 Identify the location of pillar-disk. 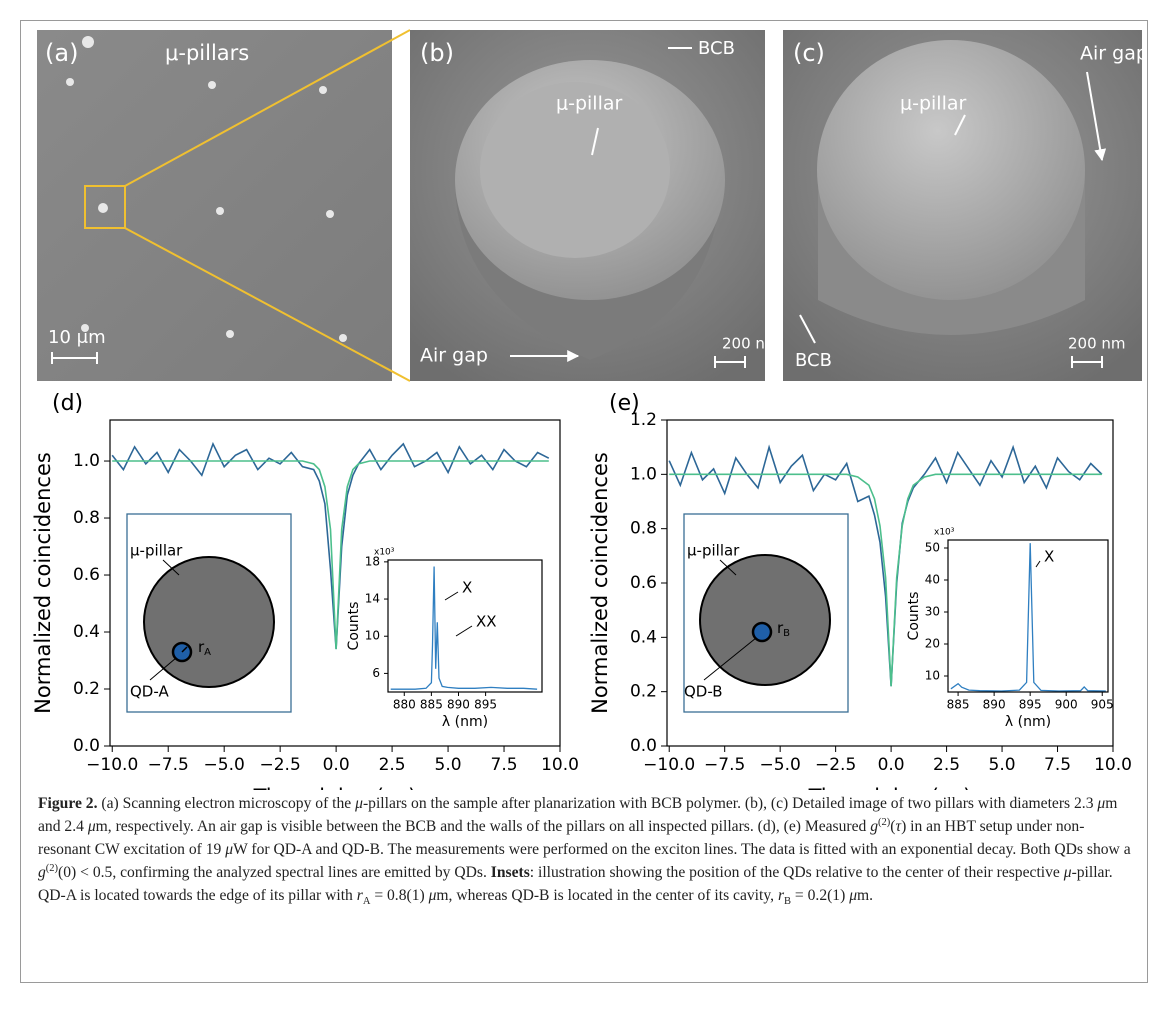
(209, 622).